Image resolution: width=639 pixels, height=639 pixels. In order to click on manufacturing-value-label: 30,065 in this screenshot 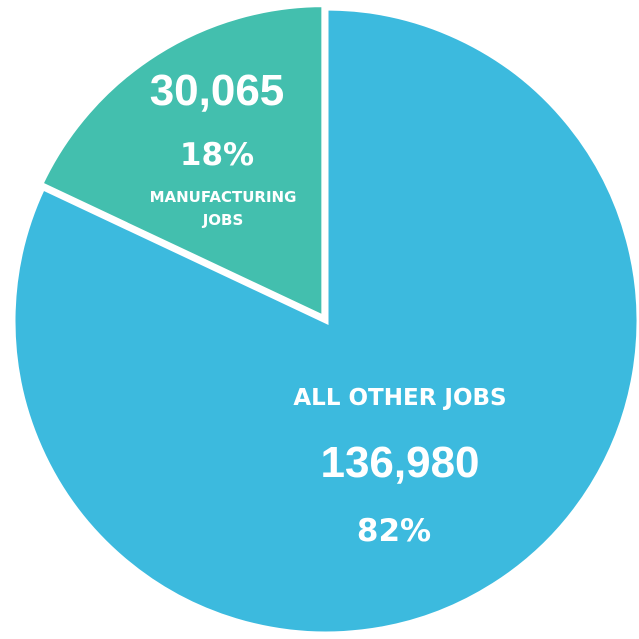, I will do `click(217, 90)`.